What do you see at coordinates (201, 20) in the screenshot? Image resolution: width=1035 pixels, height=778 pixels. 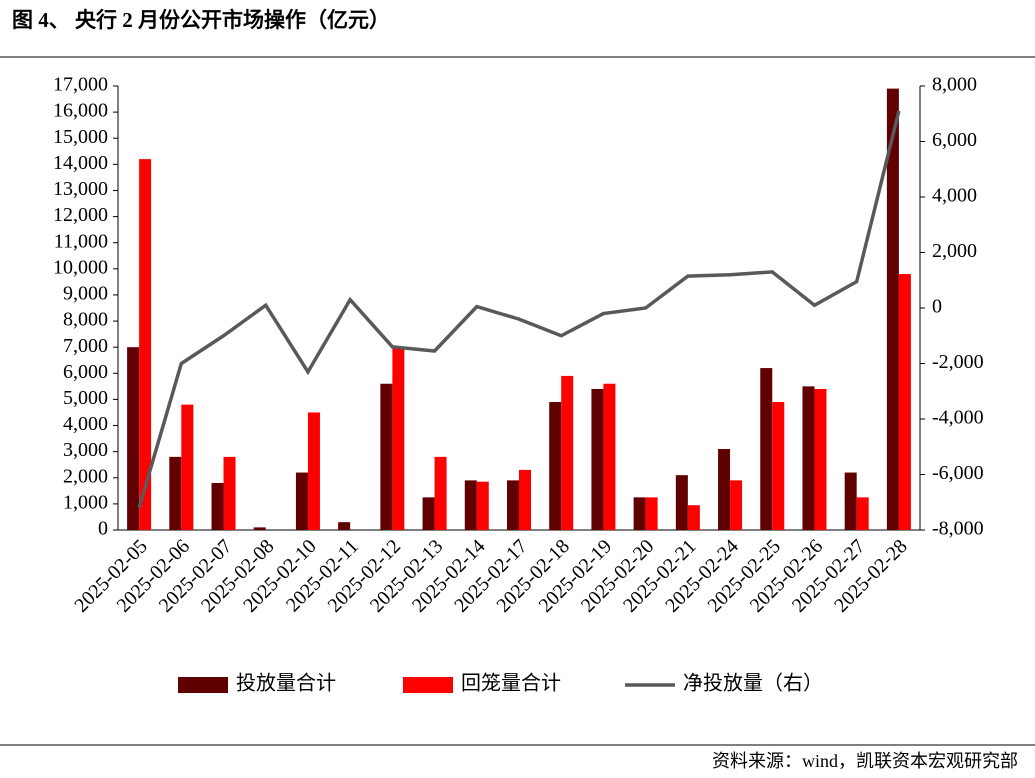 I see `chart-title: 图 4、 央行 2 月份公开市场操作（亿元）` at bounding box center [201, 20].